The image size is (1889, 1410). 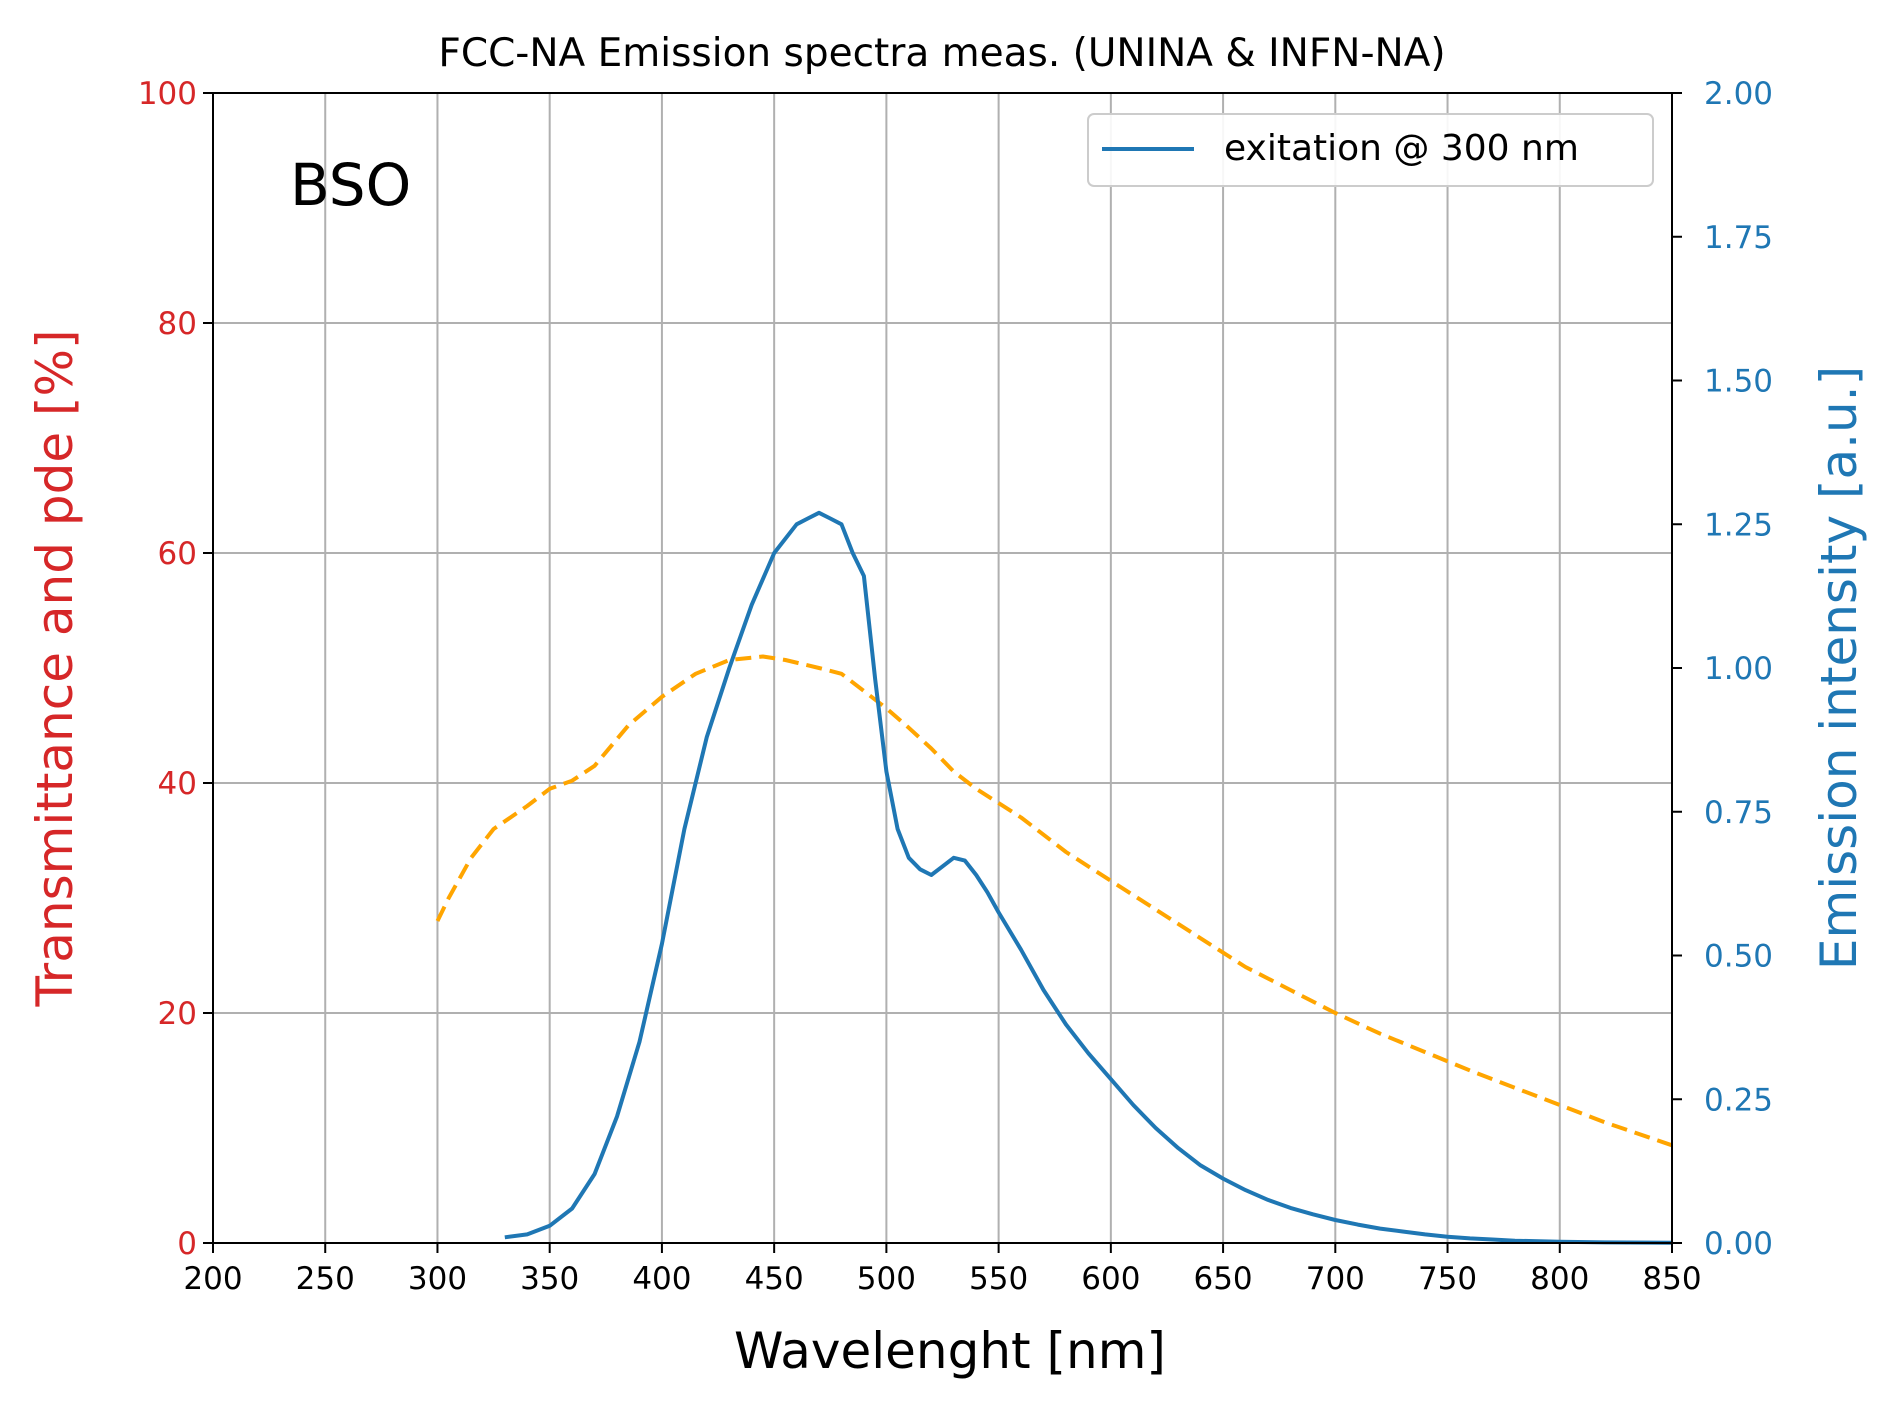 What do you see at coordinates (1738, 382) in the screenshot?
I see `y-right-tick-label: 1.50` at bounding box center [1738, 382].